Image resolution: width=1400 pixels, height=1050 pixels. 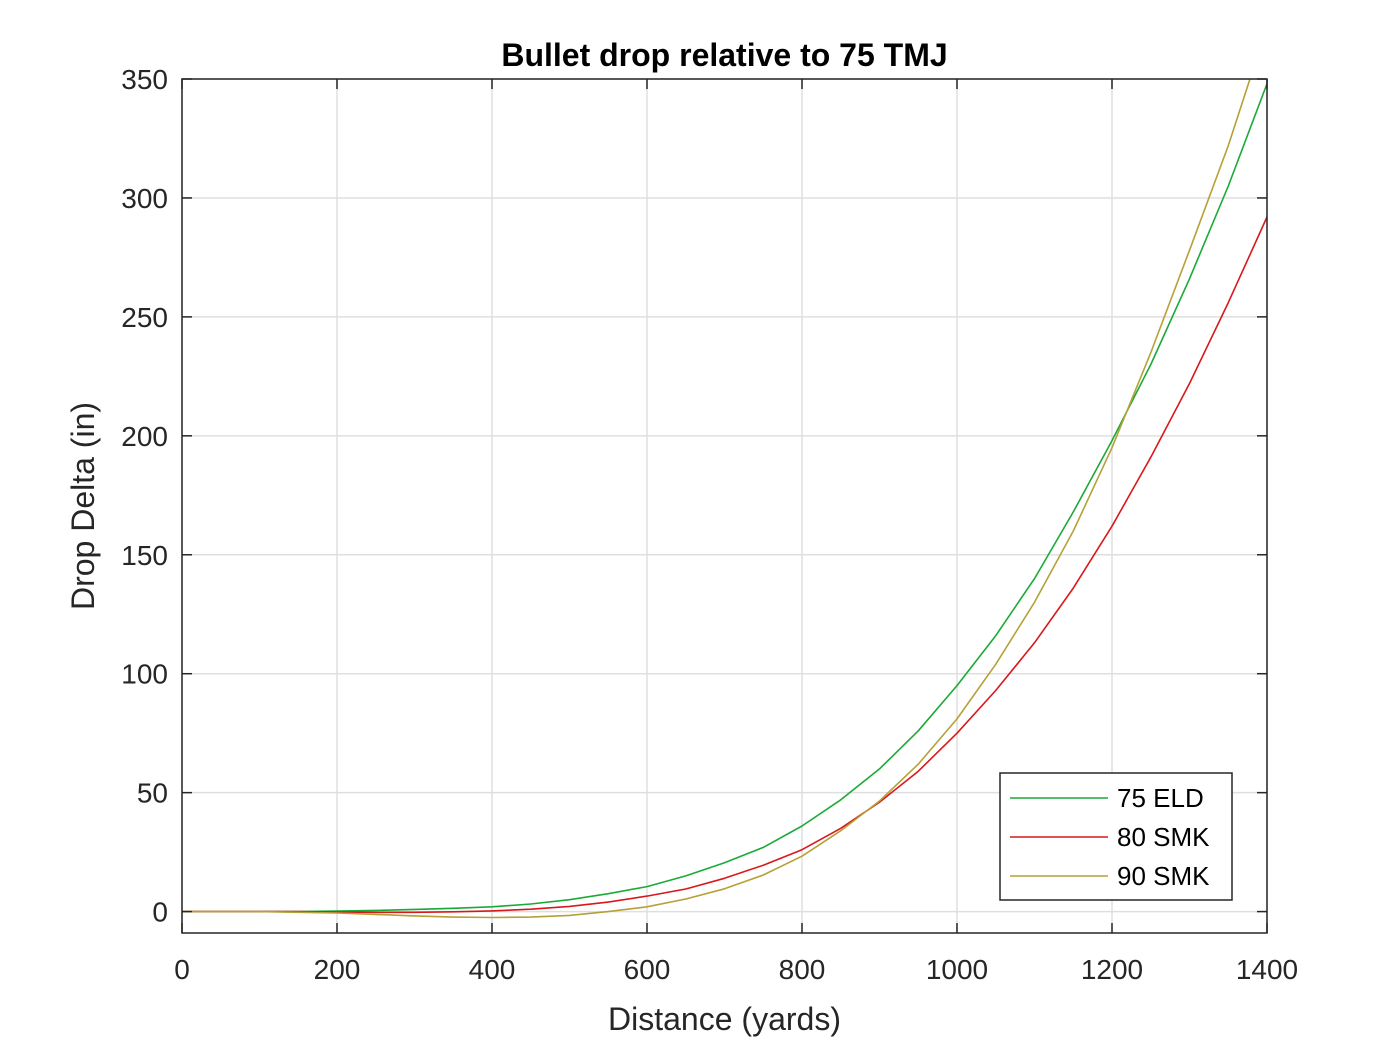 What do you see at coordinates (144, 555) in the screenshot?
I see `y-tick-label: 150` at bounding box center [144, 555].